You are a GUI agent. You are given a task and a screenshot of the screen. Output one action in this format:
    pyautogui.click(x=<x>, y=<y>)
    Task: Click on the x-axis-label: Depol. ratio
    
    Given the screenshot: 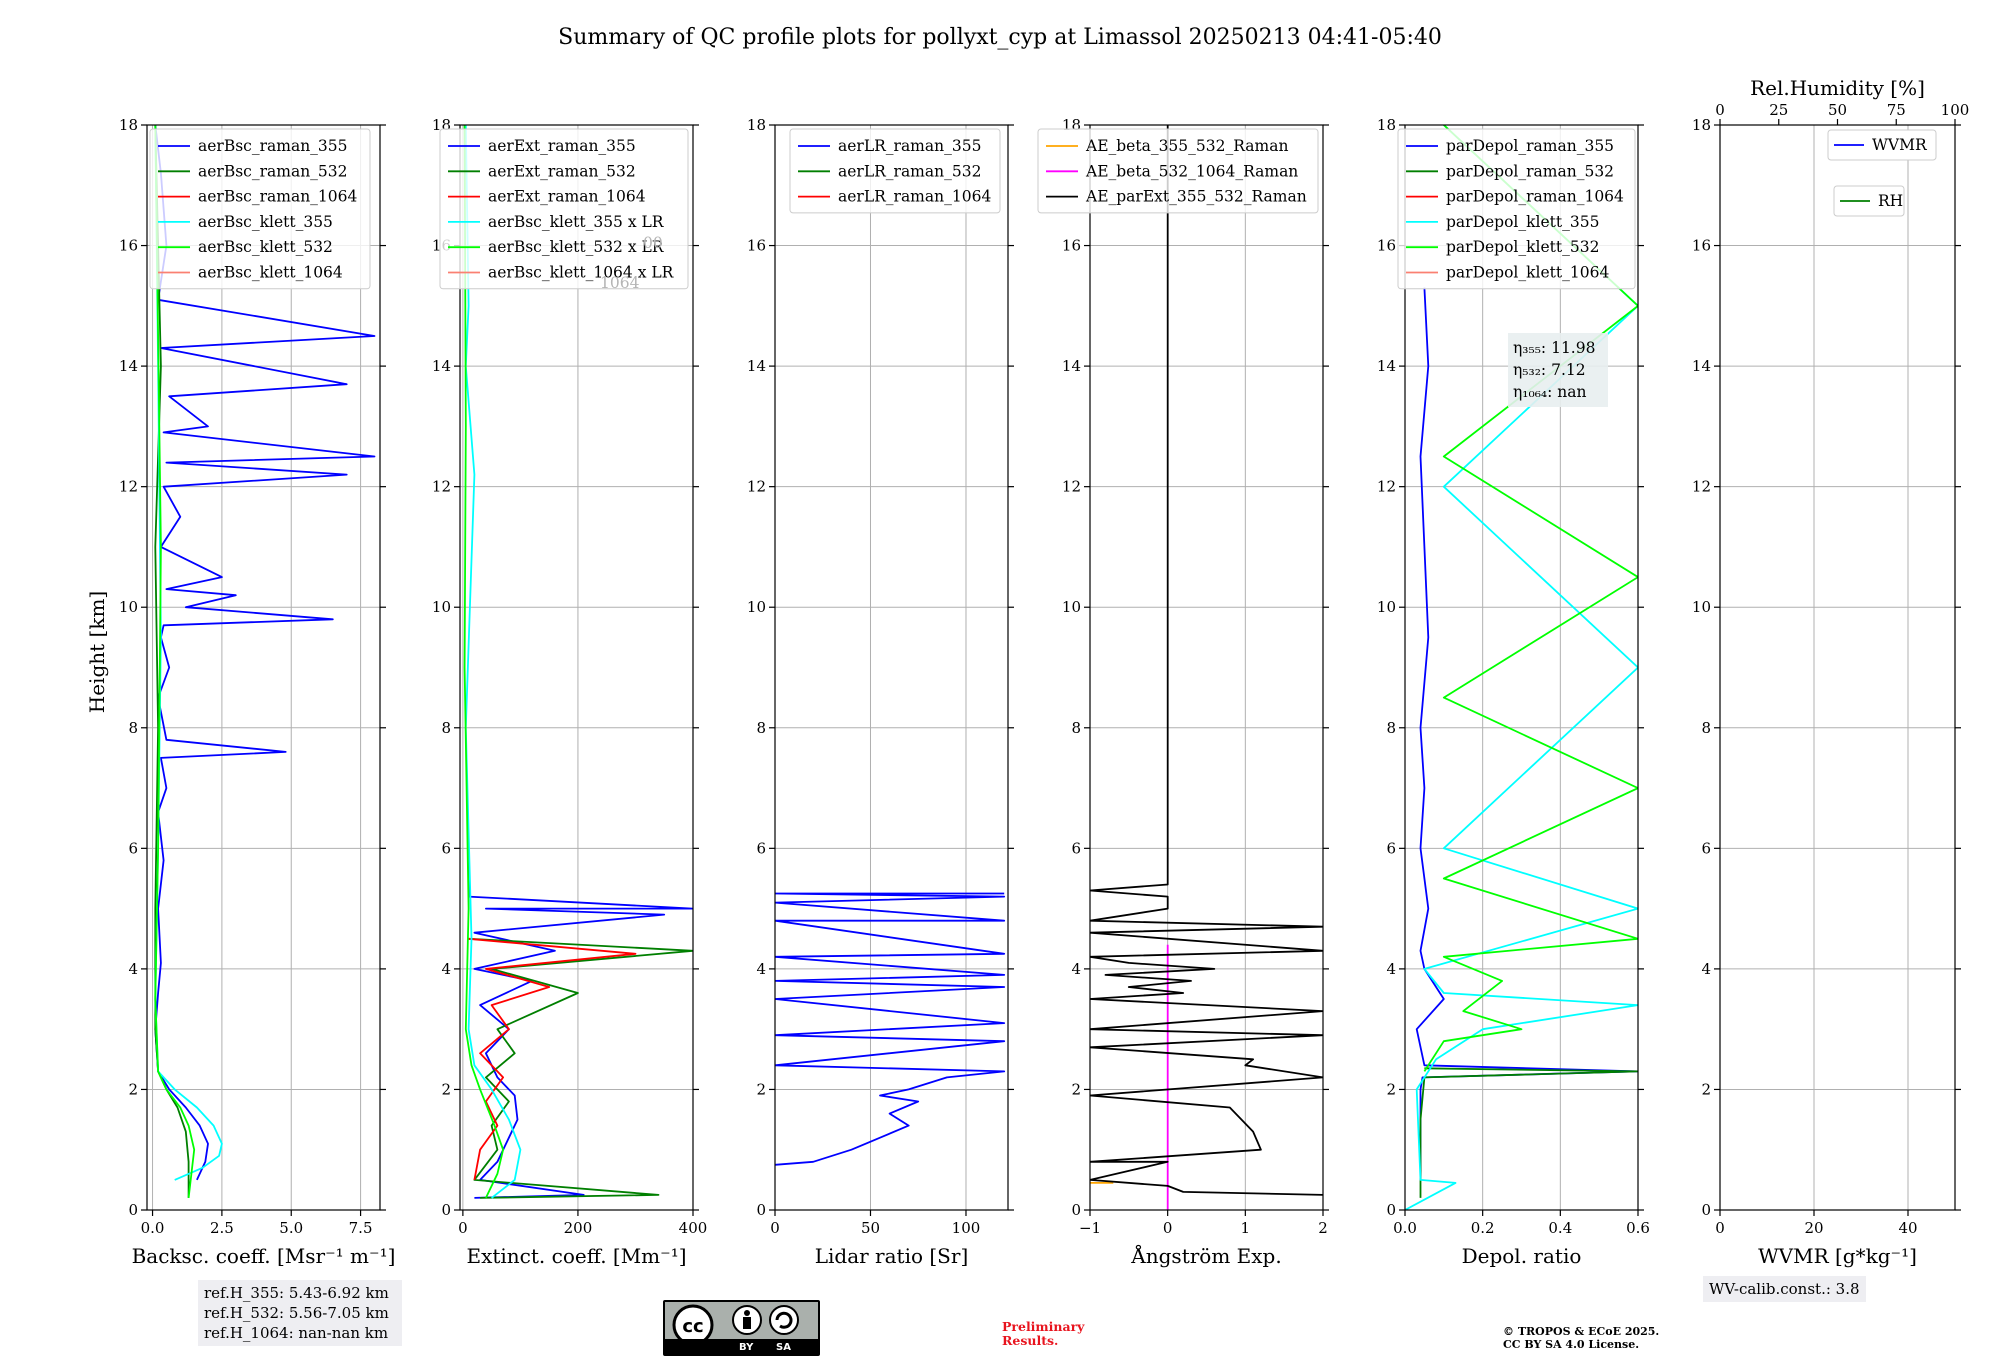 What is the action you would take?
    pyautogui.click(x=1522, y=1256)
    